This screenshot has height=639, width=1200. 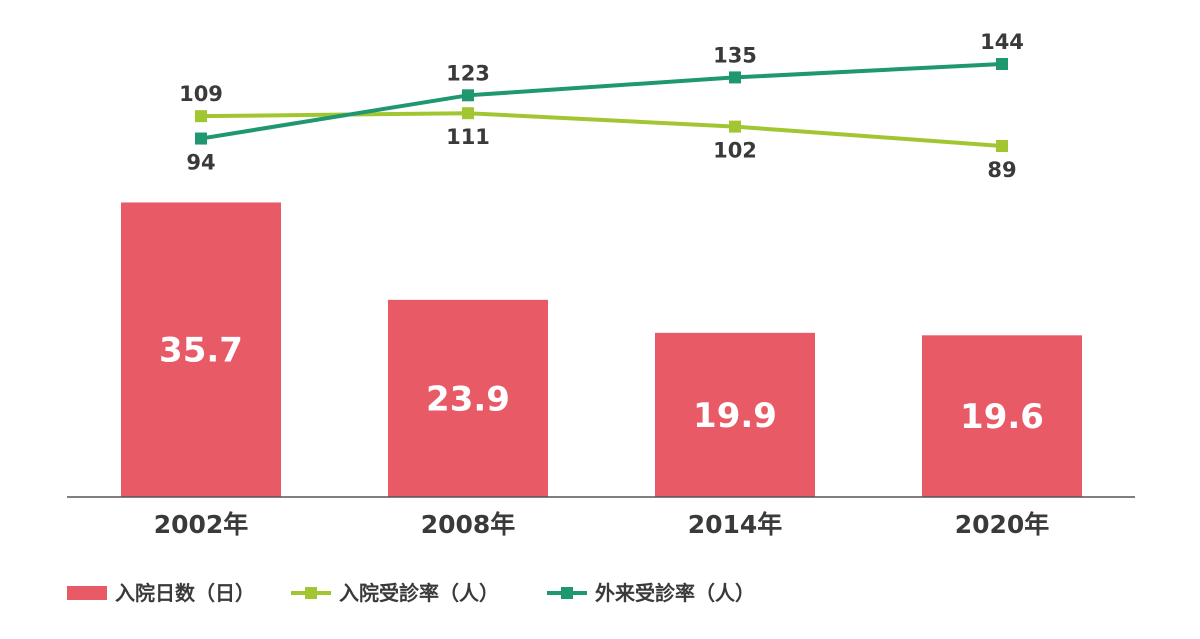 What do you see at coordinates (735, 524) in the screenshot?
I see `x-tick-label: 2014年` at bounding box center [735, 524].